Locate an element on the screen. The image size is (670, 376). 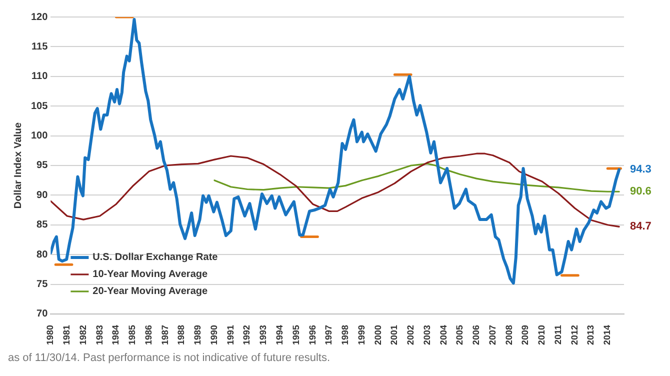
x-tick-label: 2002 is located at coordinates (411, 335).